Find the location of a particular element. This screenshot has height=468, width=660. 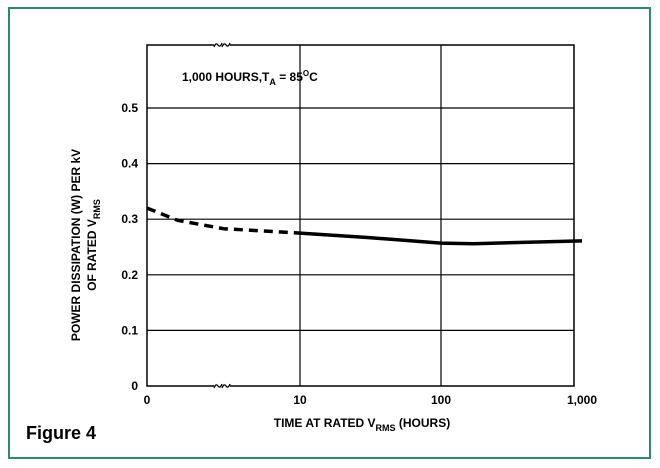

axis-break-top is located at coordinates (222, 45).